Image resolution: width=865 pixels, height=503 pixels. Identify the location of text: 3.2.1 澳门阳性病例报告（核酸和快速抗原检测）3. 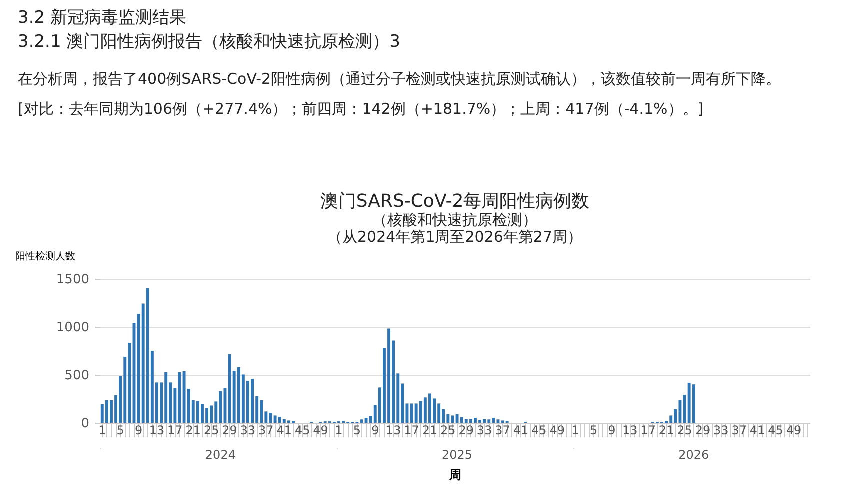
(210, 42).